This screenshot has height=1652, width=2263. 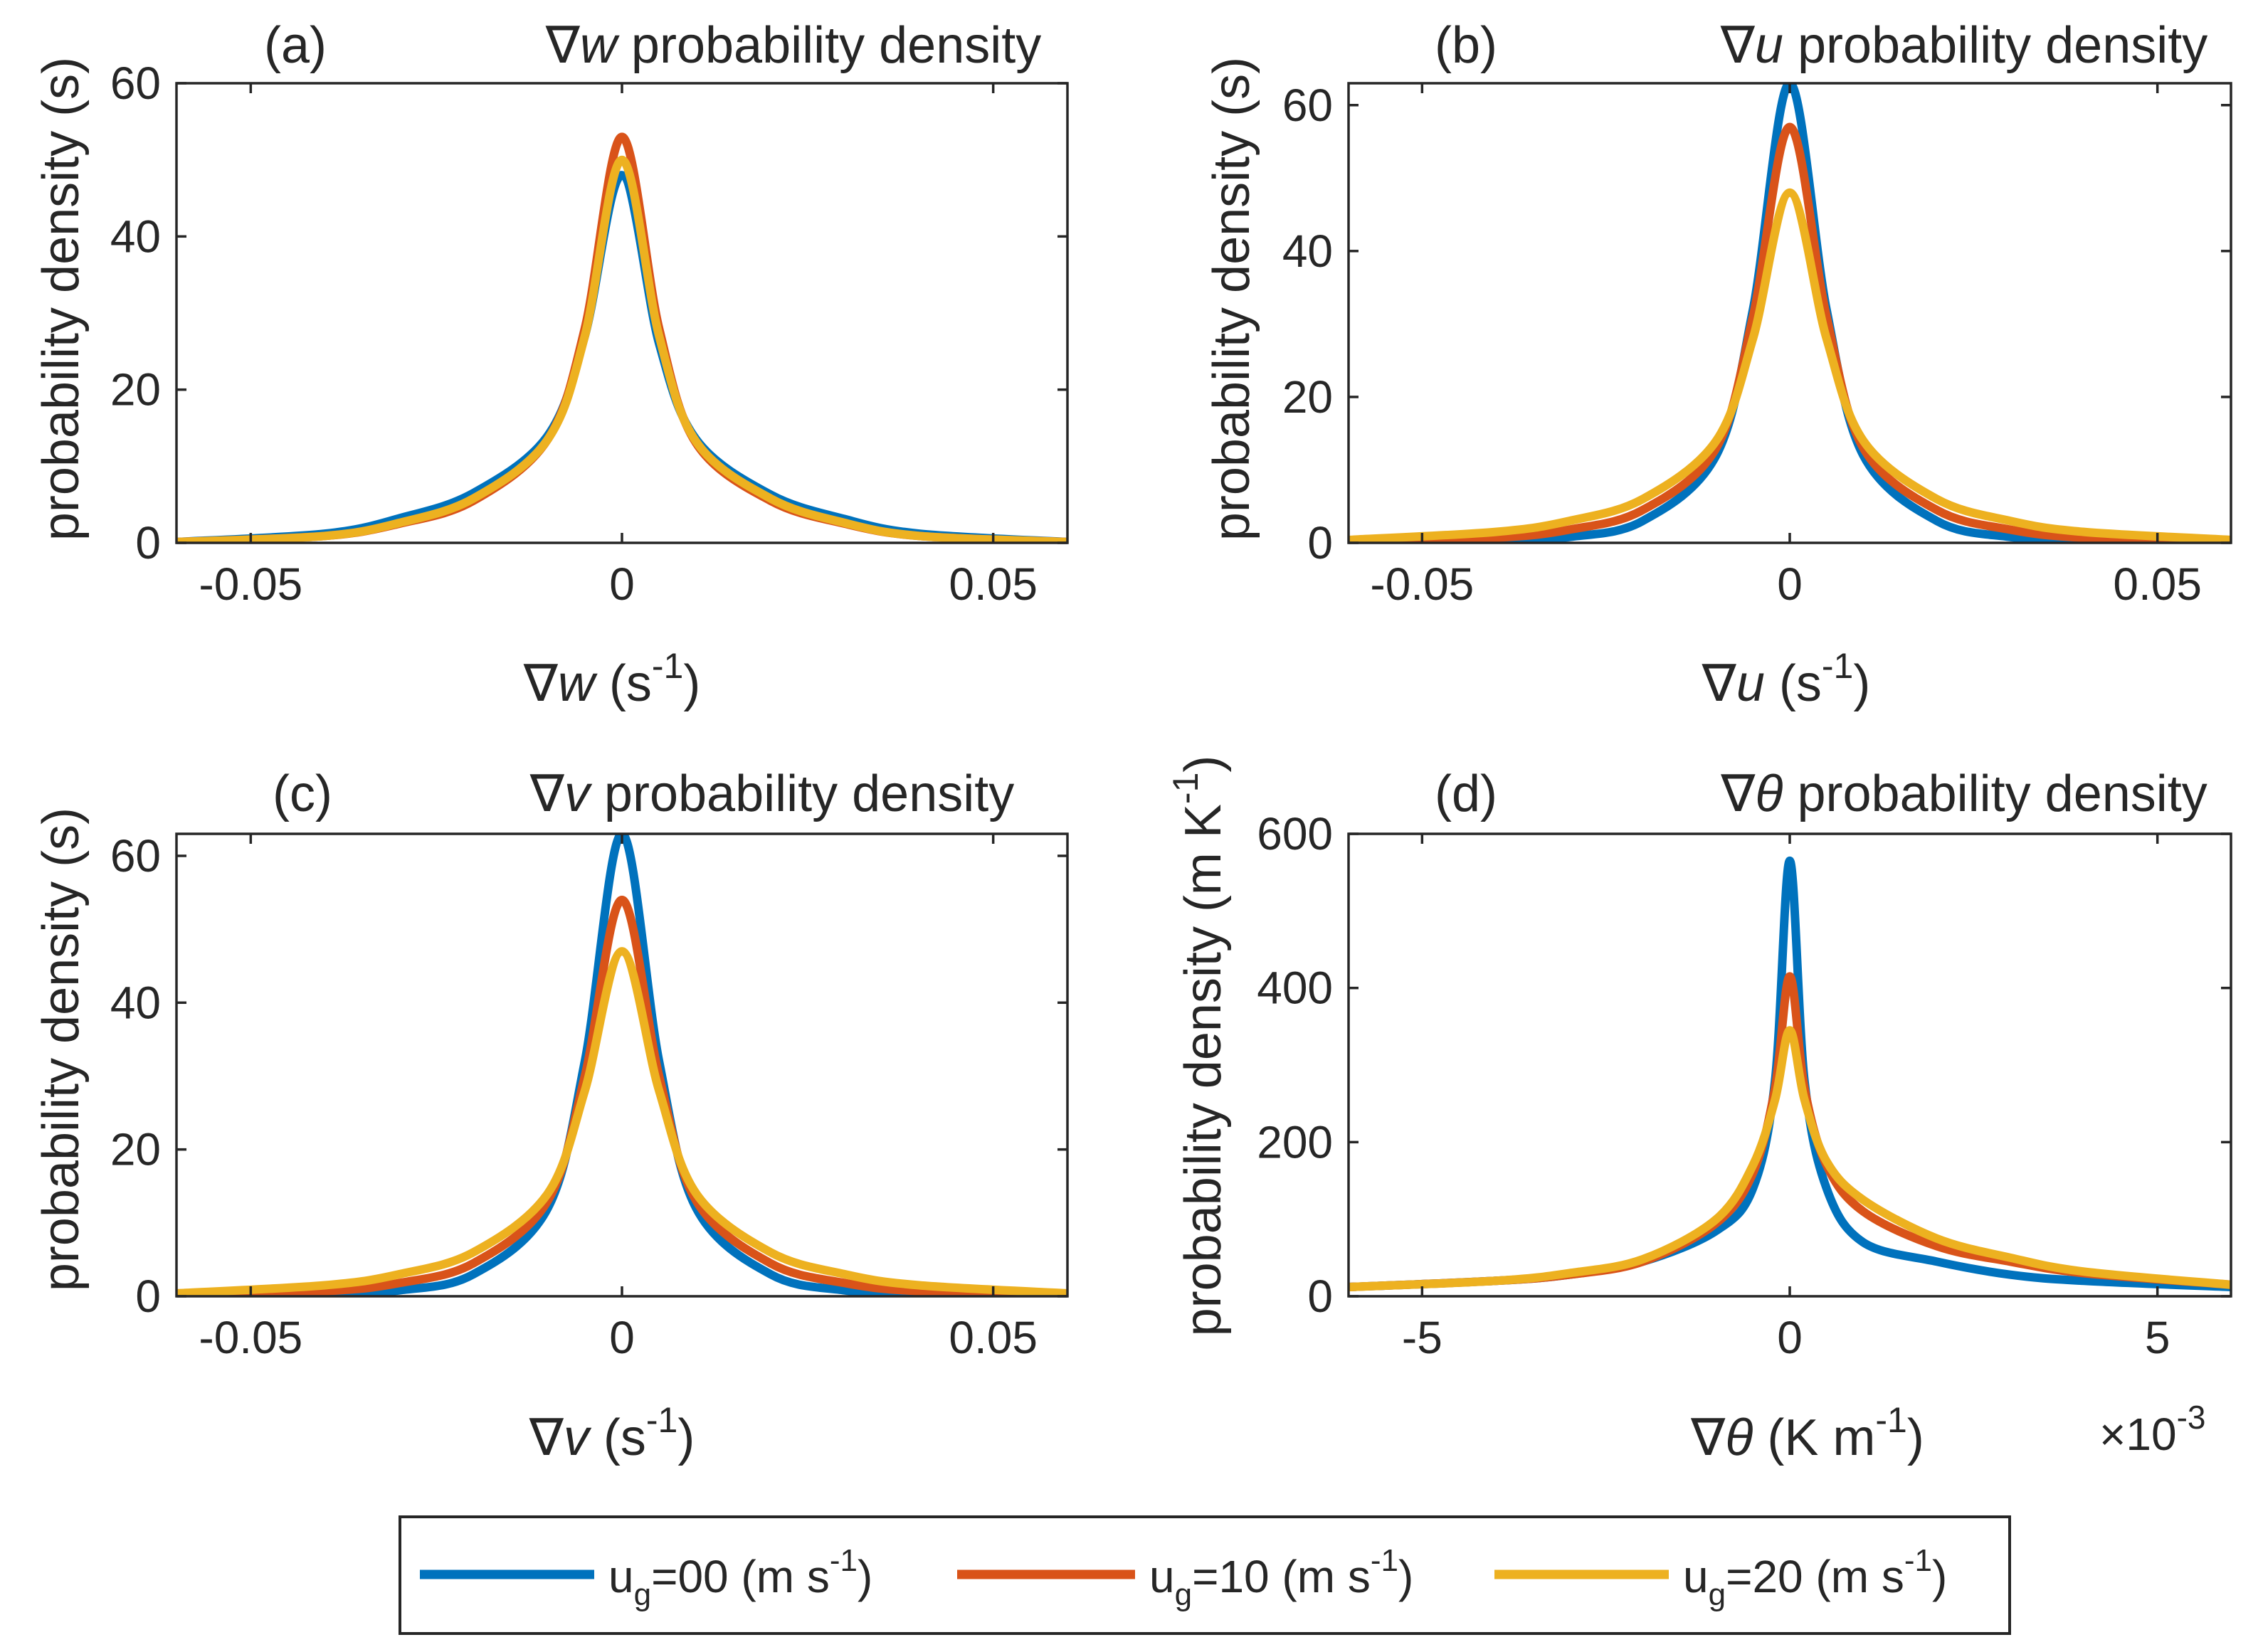 What do you see at coordinates (1422, 1337) in the screenshot?
I see `panel-d-xtick-label: -5` at bounding box center [1422, 1337].